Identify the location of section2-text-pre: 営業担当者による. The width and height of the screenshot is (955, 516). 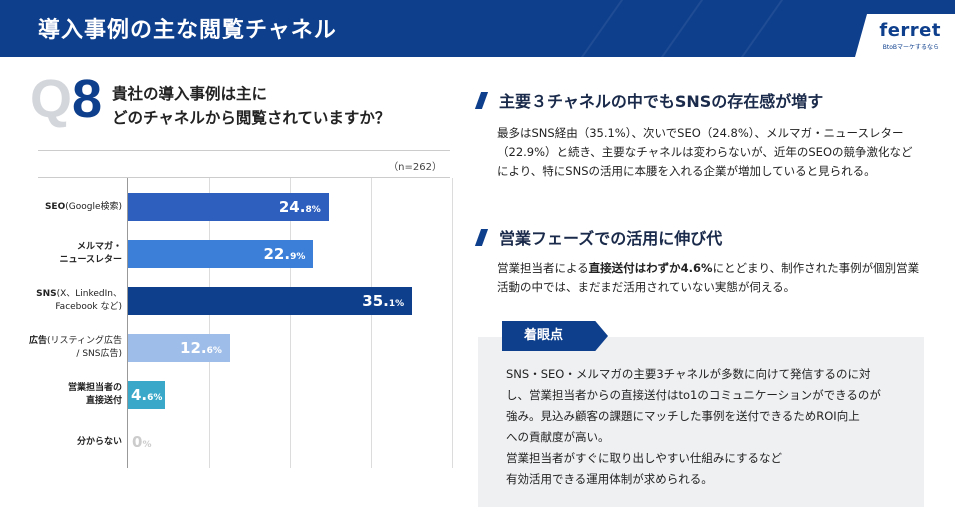
(543, 268).